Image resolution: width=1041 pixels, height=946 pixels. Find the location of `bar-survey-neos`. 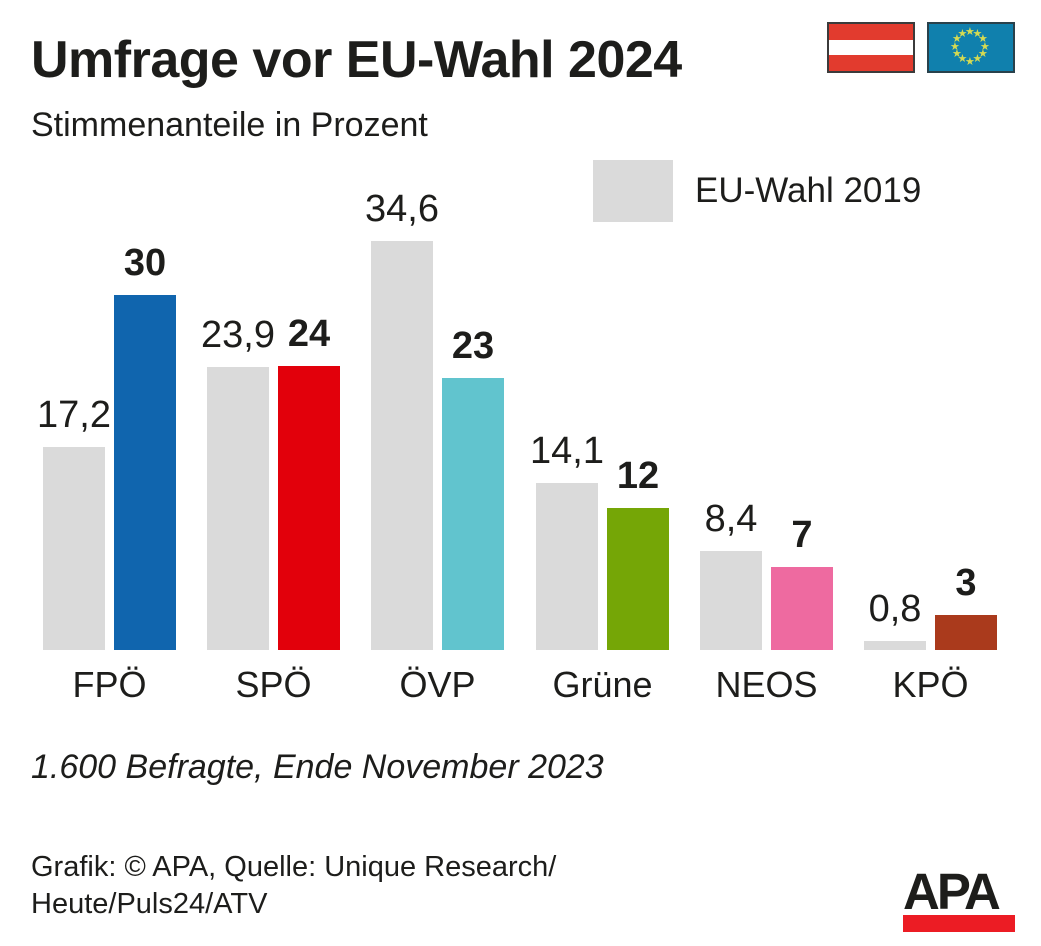

bar-survey-neos is located at coordinates (802, 608).